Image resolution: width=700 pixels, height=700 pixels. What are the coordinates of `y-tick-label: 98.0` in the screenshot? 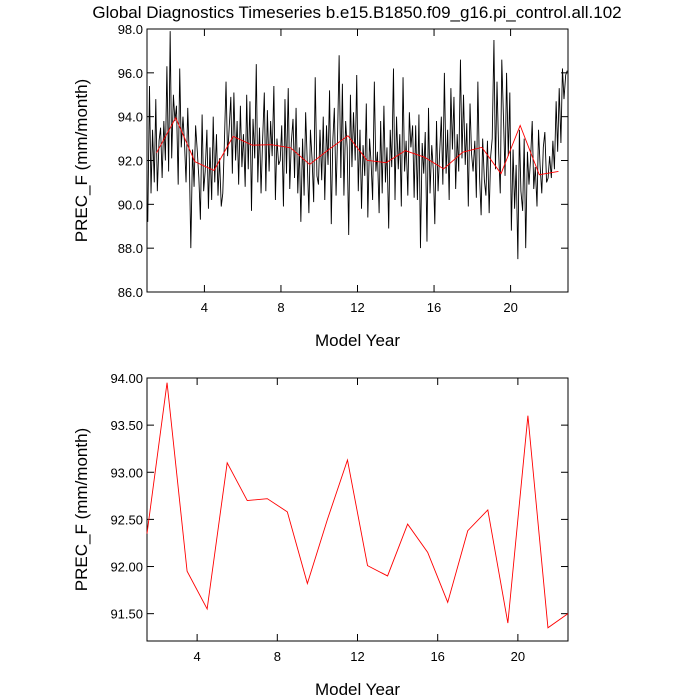 It's located at (130, 29).